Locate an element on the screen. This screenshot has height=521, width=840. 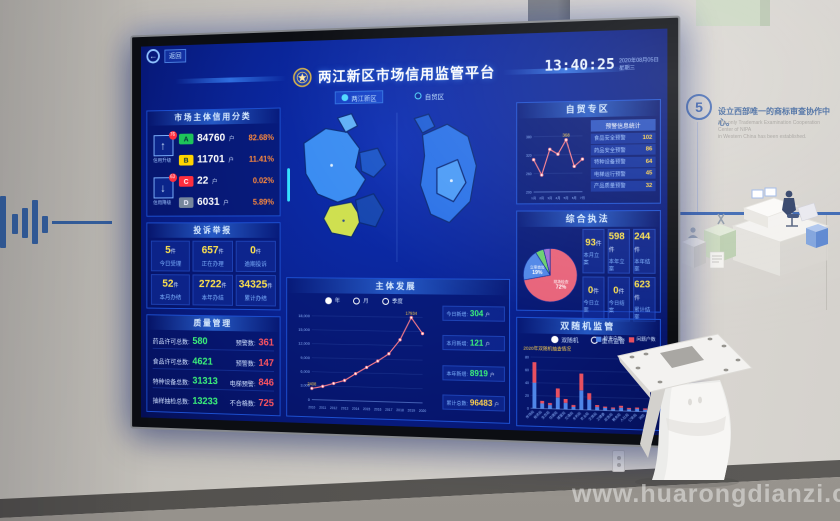
list-item-value: 32 is located at coordinates (649, 185).